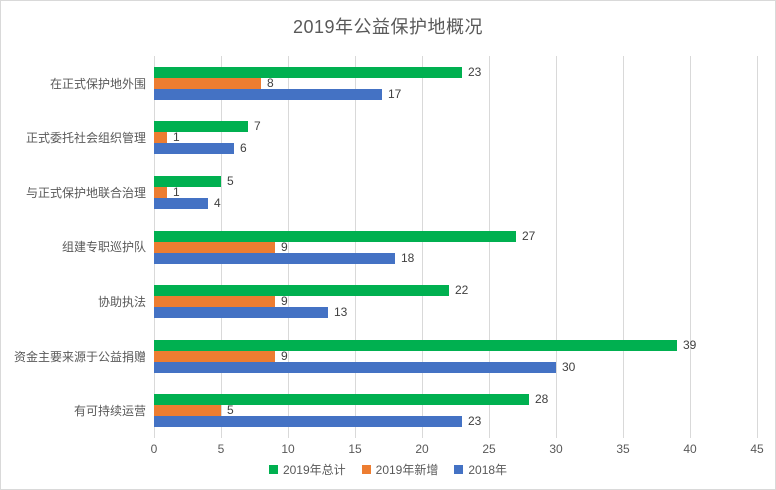 The width and height of the screenshot is (776, 490). What do you see at coordinates (455, 126) in the screenshot?
I see `bar-line: 7` at bounding box center [455, 126].